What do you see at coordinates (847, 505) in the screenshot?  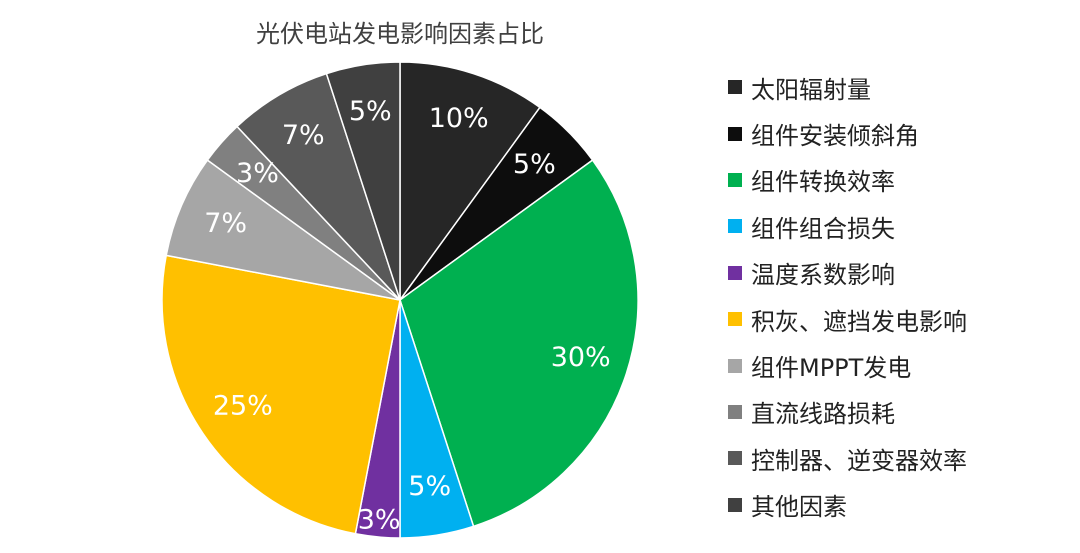 I see `legend-item-9: 其他因素` at bounding box center [847, 505].